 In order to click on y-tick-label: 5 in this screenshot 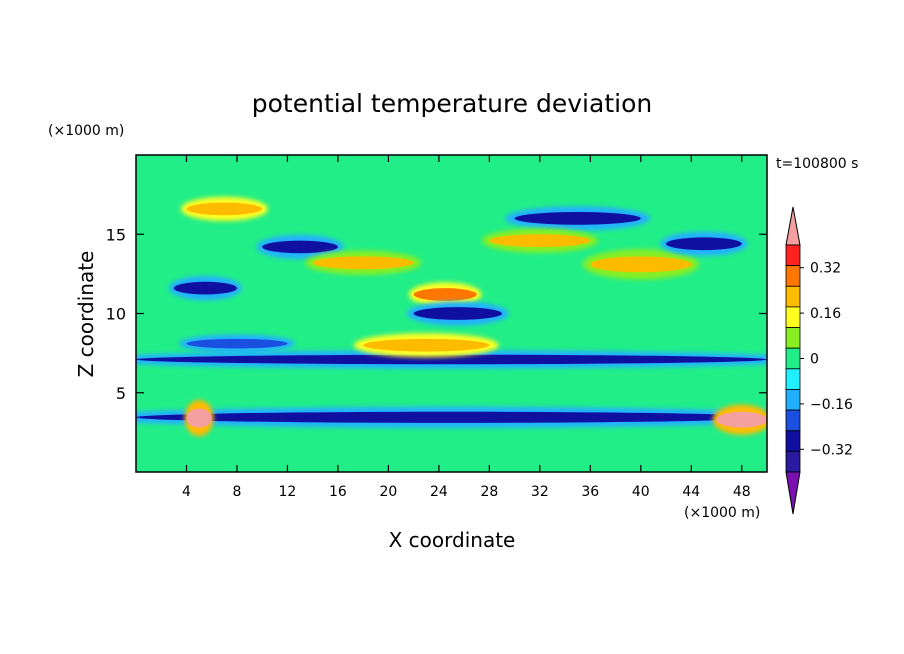, I will do `click(121, 393)`.